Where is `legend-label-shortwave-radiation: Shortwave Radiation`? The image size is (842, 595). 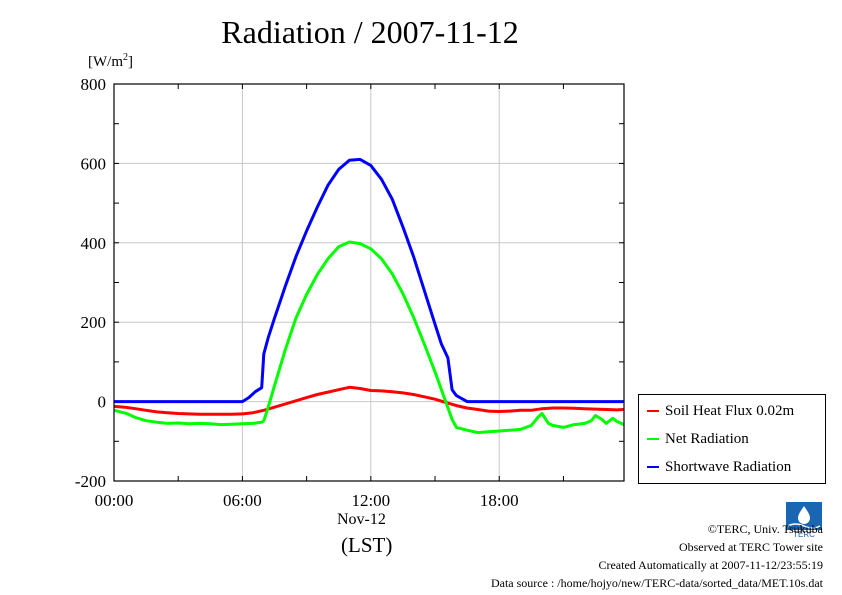 legend-label-shortwave-radiation: Shortwave Radiation is located at coordinates (728, 466).